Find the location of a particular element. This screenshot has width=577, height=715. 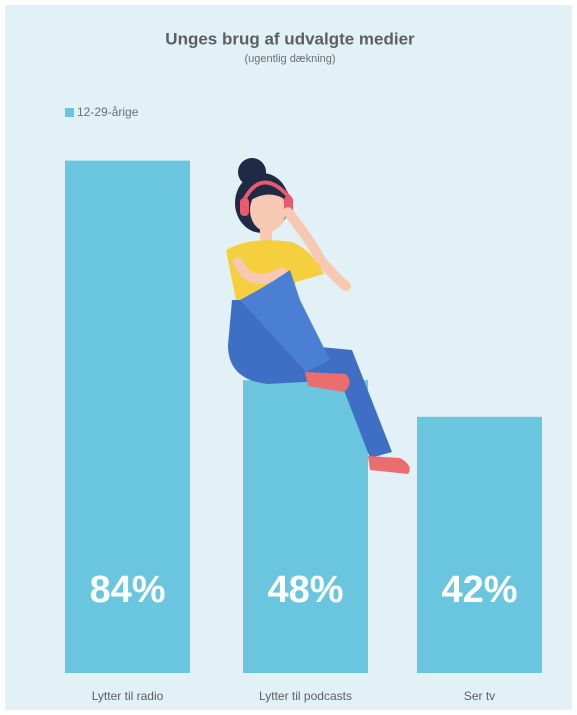

illustration is located at coordinates (318, 316).